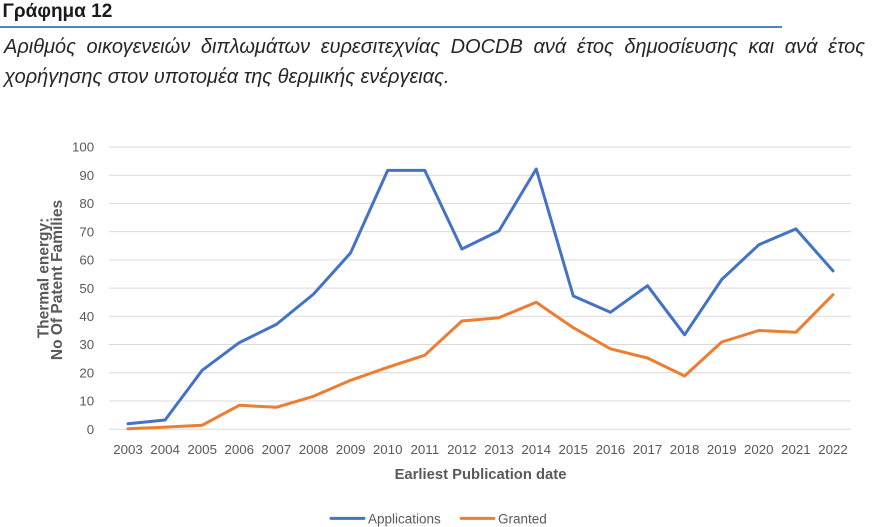  Describe the element at coordinates (57, 280) in the screenshot. I see `svg-text: No Of Patent Families` at that location.